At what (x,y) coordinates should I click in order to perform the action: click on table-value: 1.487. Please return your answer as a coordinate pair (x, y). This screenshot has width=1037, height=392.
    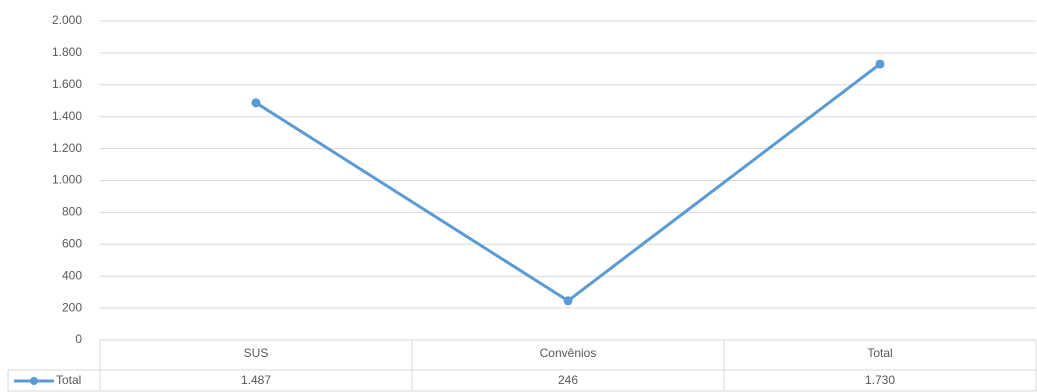
    Looking at the image, I should click on (256, 380).